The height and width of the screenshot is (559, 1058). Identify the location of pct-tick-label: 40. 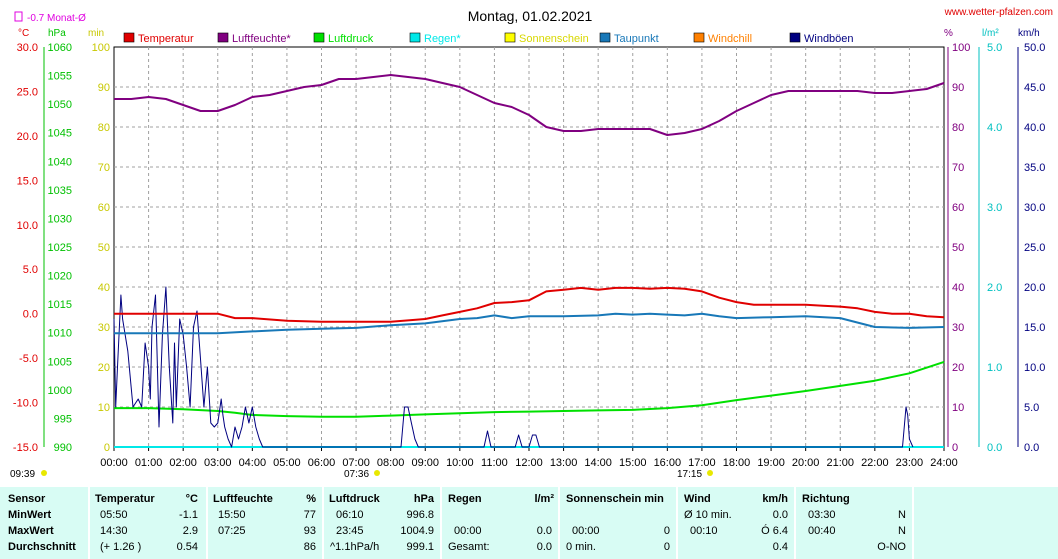
(958, 288).